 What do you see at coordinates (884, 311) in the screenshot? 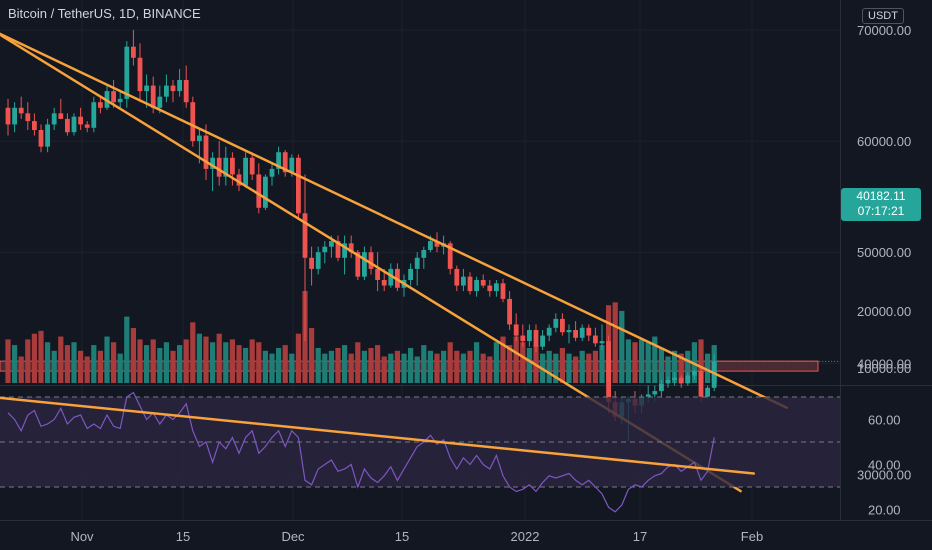
I see `volume-tick-0: 20000.00` at bounding box center [884, 311].